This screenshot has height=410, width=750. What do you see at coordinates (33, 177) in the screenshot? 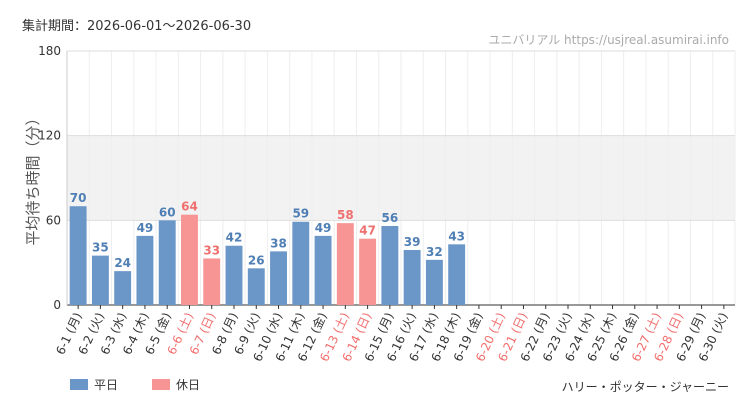
I see `y-axis-label: 平均待ち時間（分）` at bounding box center [33, 177].